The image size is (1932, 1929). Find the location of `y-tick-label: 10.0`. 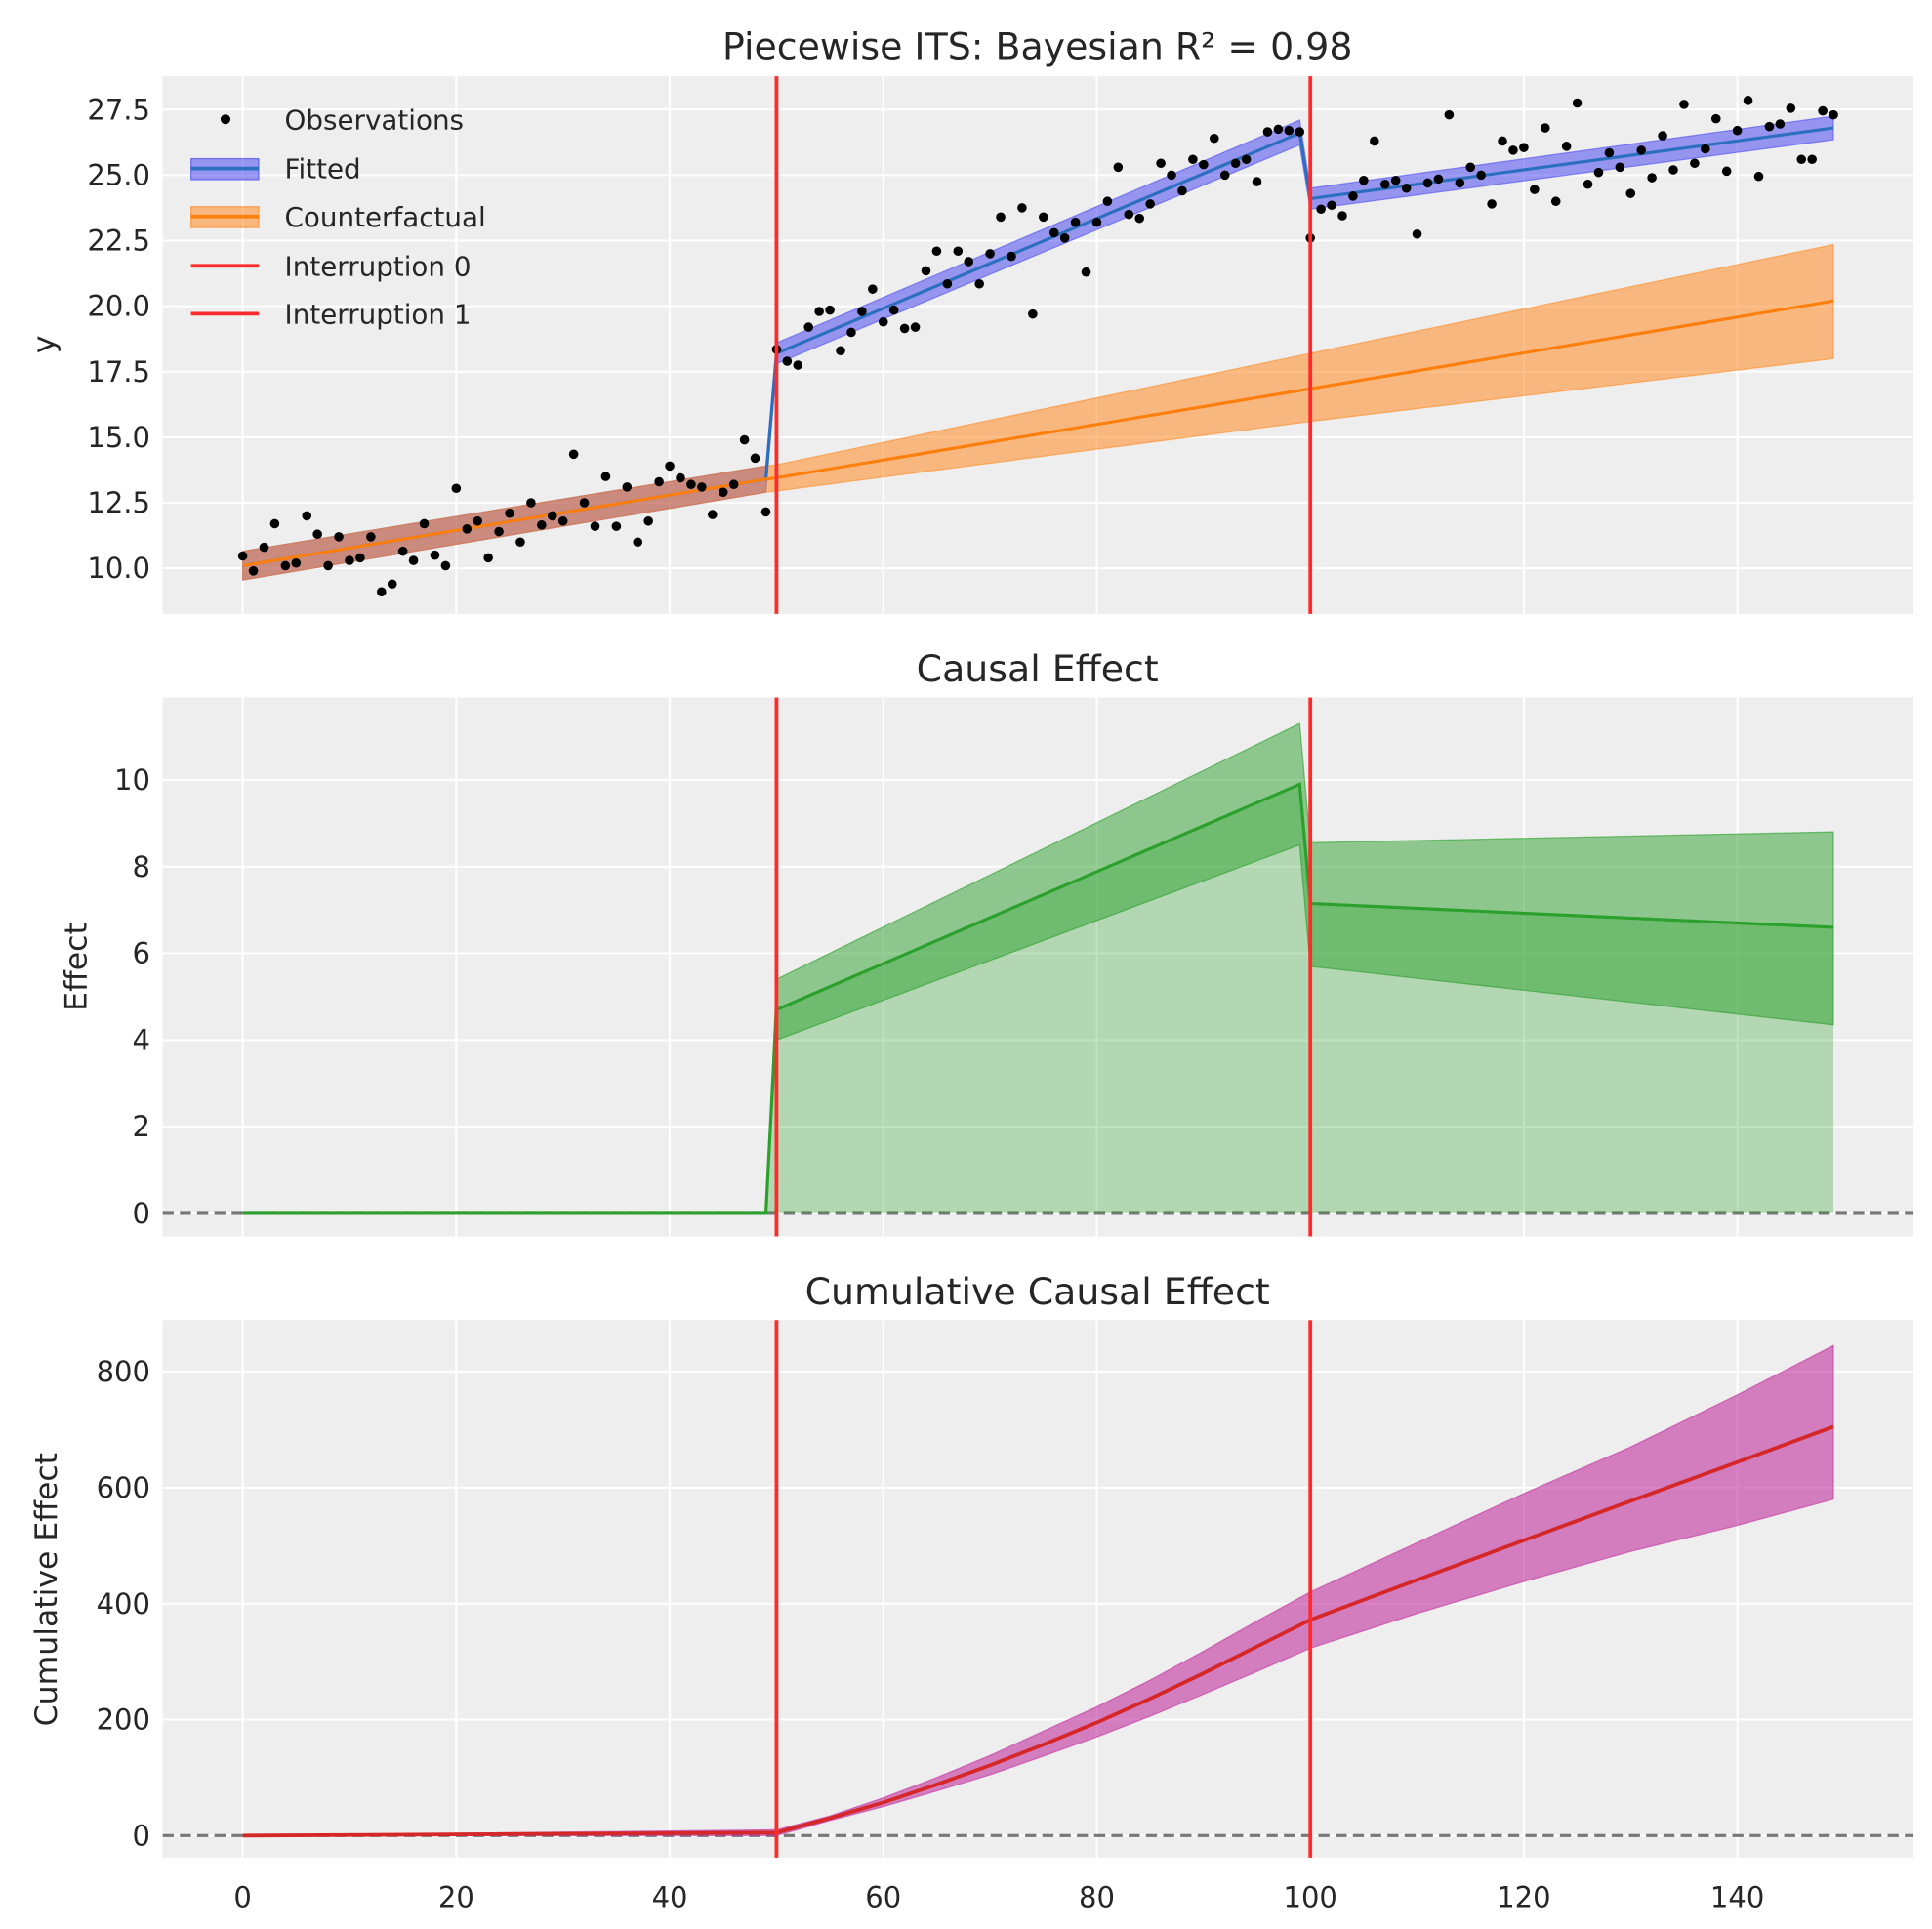

y-tick-label: 10.0 is located at coordinates (118, 568).